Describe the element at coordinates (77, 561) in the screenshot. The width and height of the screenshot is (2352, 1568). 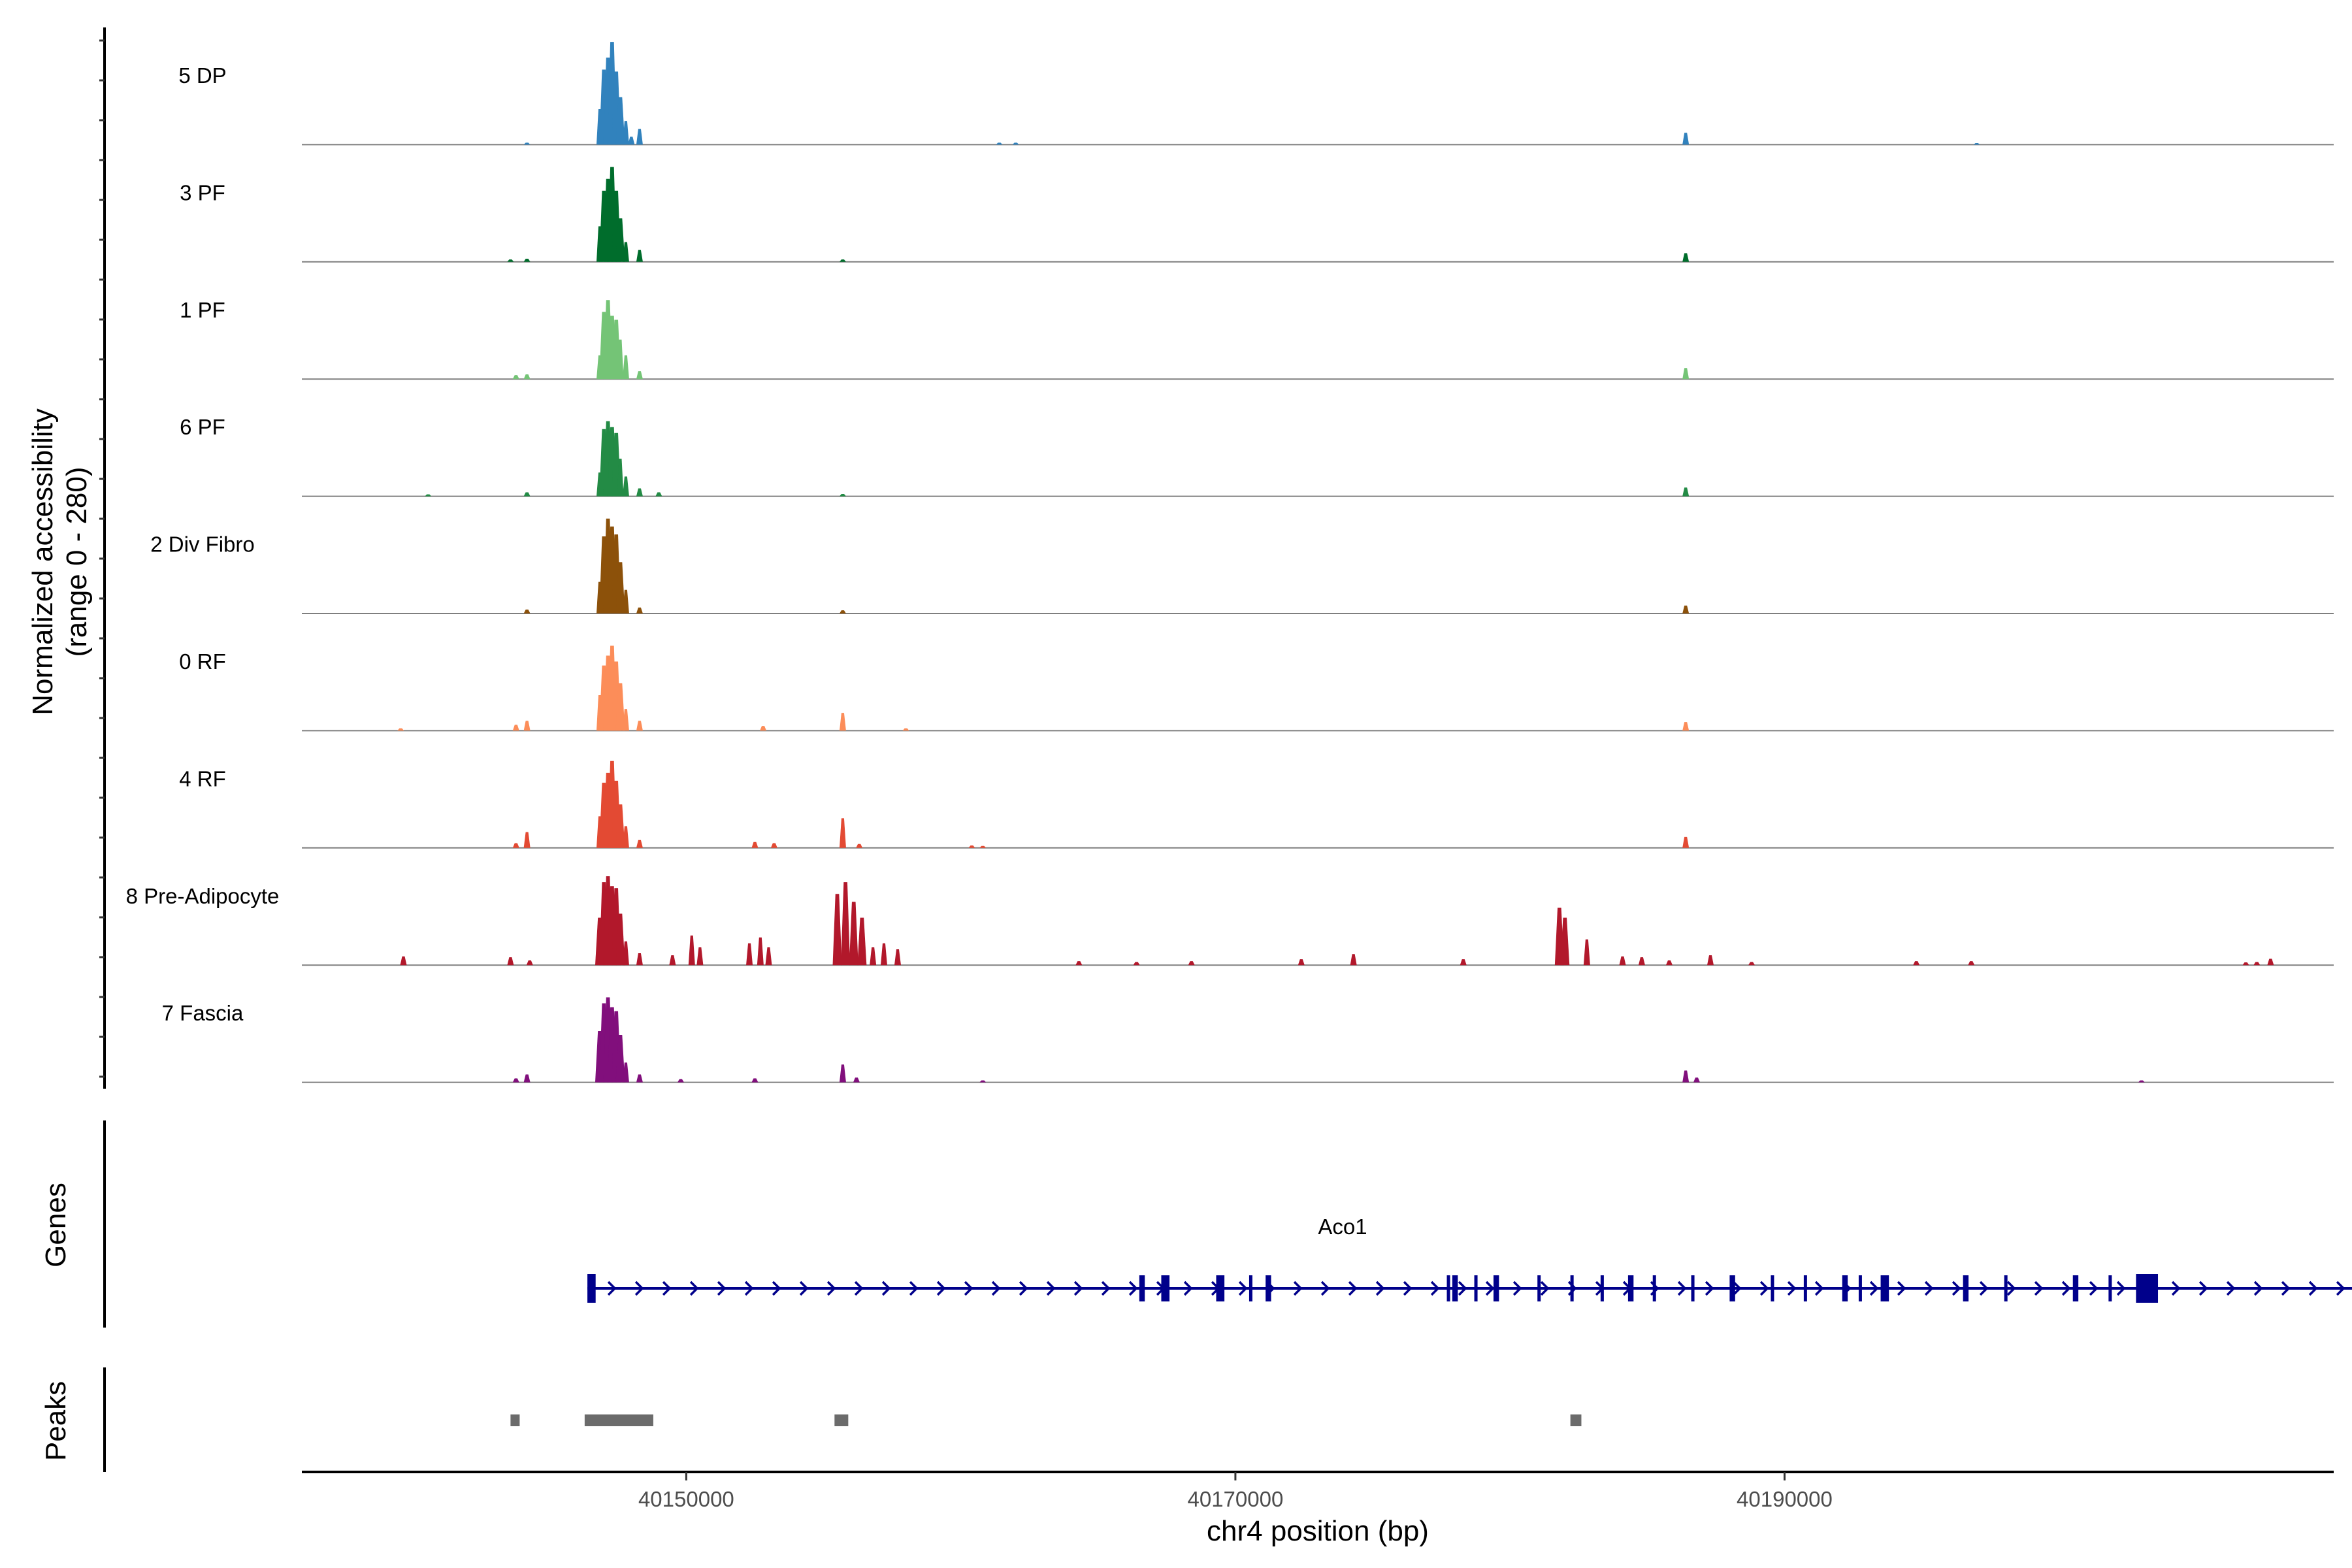
I see `y-axis-title-line2: (range 0 - 280)` at that location.